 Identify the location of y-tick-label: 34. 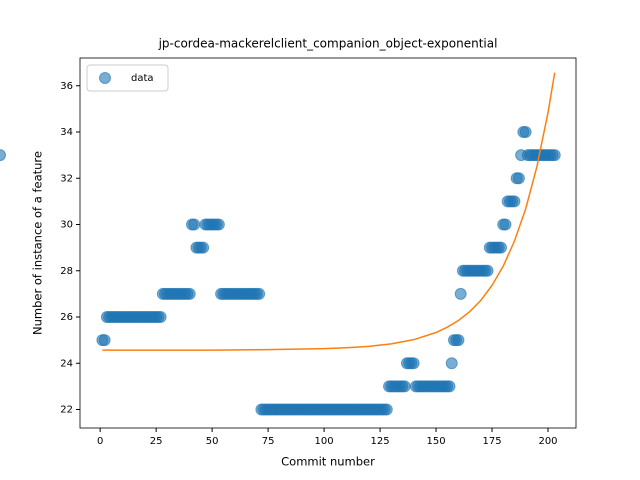
(66, 132).